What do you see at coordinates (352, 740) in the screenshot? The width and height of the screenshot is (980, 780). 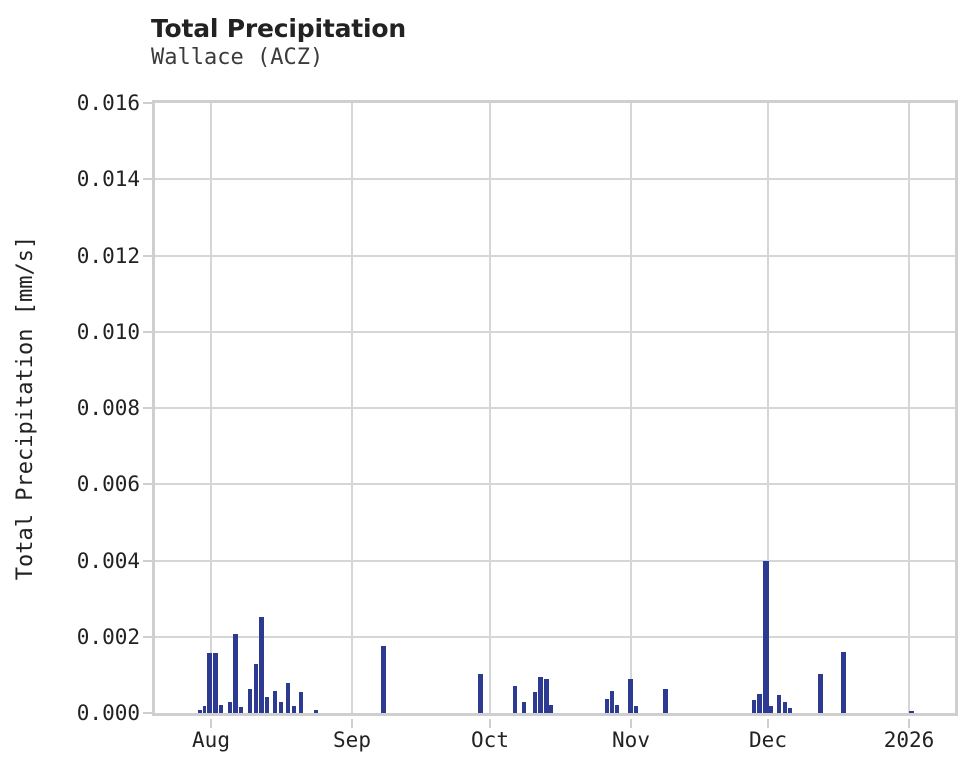 I see `x-axis-tick-label: Sep` at bounding box center [352, 740].